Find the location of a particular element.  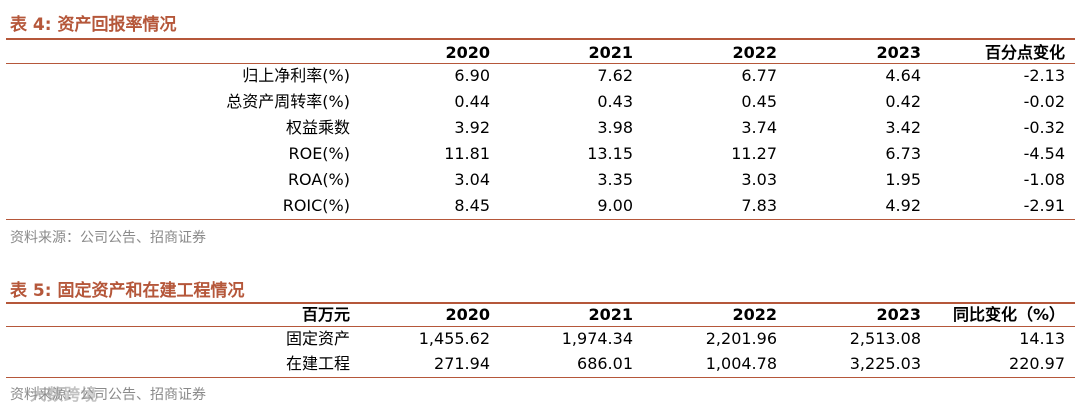

table4-header-cell: 2021 is located at coordinates (610, 52).